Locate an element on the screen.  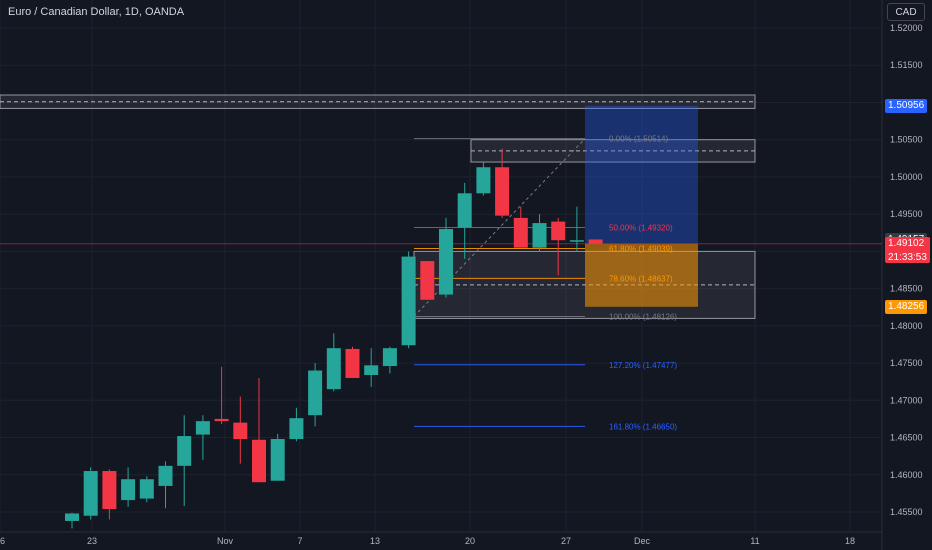
x-tick-label-2: Nov is located at coordinates (225, 541).